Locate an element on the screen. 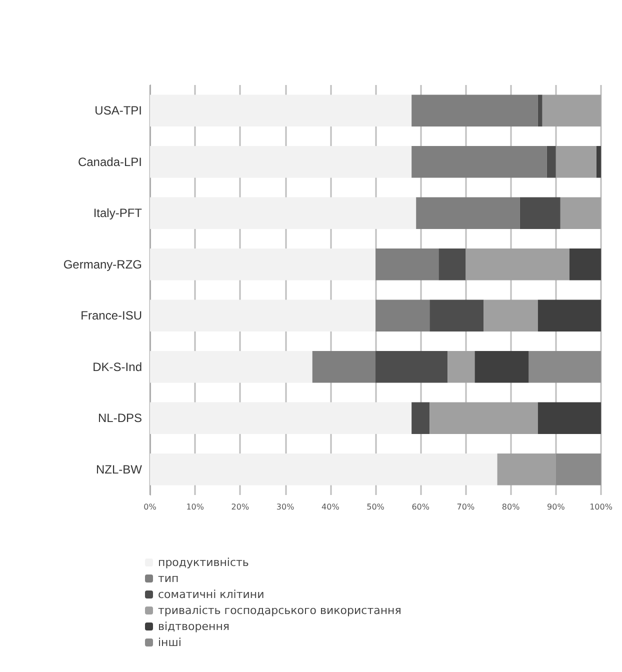  legend-label: соматичні клітини is located at coordinates (211, 594).